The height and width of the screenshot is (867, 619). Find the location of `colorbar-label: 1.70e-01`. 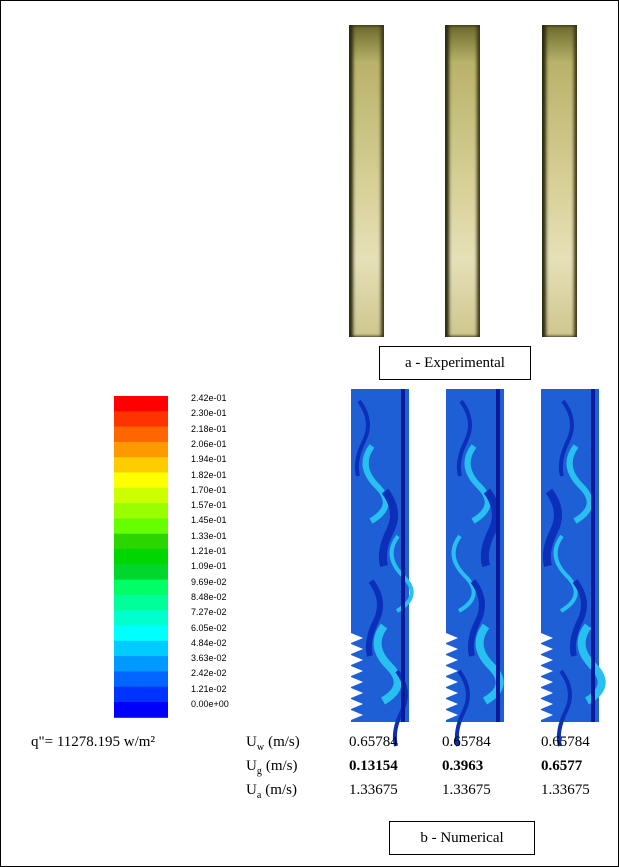

colorbar-label: 1.70e-01 is located at coordinates (209, 489).